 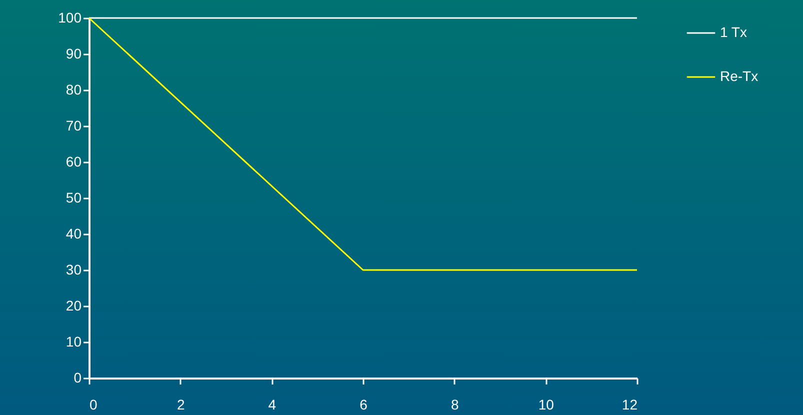 I want to click on y-tick-label: 60, so click(x=74, y=162).